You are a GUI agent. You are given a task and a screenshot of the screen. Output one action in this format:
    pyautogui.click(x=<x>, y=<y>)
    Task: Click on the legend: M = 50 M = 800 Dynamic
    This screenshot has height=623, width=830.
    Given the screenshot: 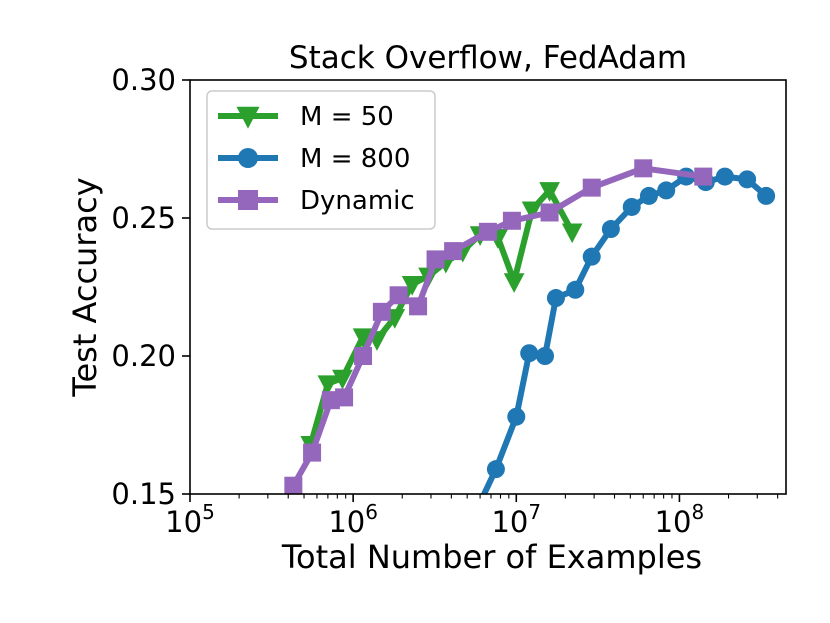 What is the action you would take?
    pyautogui.click(x=321, y=160)
    